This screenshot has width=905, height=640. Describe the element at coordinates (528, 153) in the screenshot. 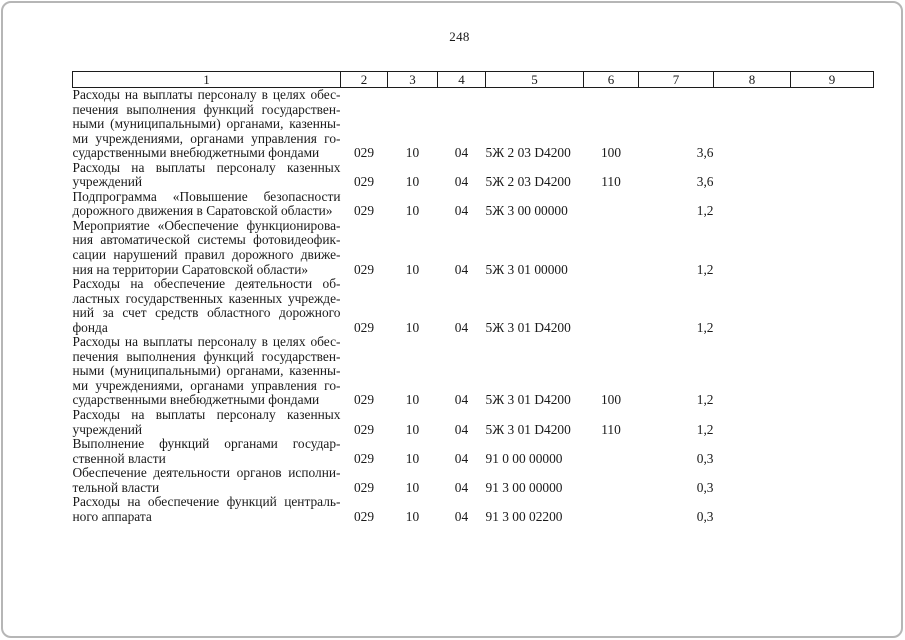

I see `cell-col-5: 5Ж 2 03 D4200` at that location.